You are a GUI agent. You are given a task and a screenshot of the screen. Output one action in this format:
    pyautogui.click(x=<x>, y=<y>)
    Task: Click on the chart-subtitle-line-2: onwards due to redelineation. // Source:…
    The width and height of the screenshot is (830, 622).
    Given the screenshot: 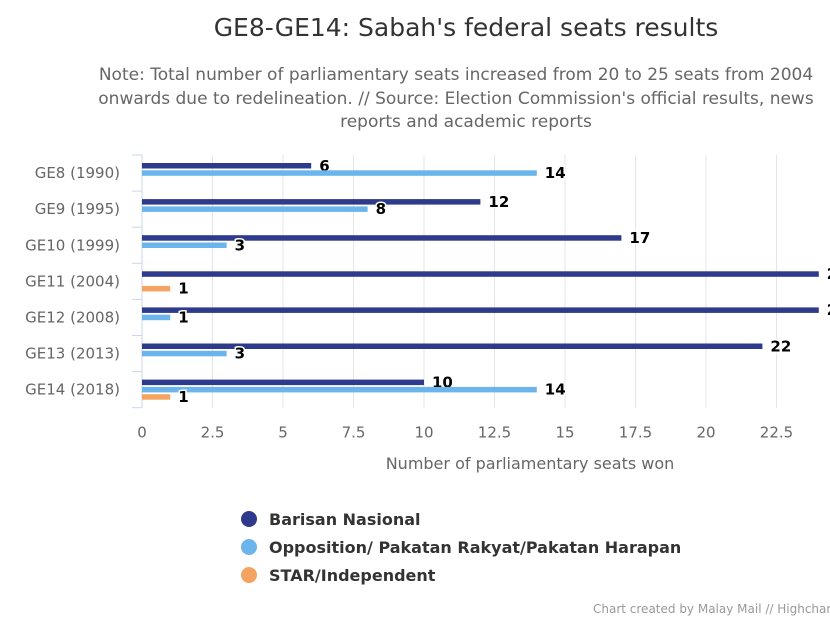 What is the action you would take?
    pyautogui.click(x=456, y=99)
    